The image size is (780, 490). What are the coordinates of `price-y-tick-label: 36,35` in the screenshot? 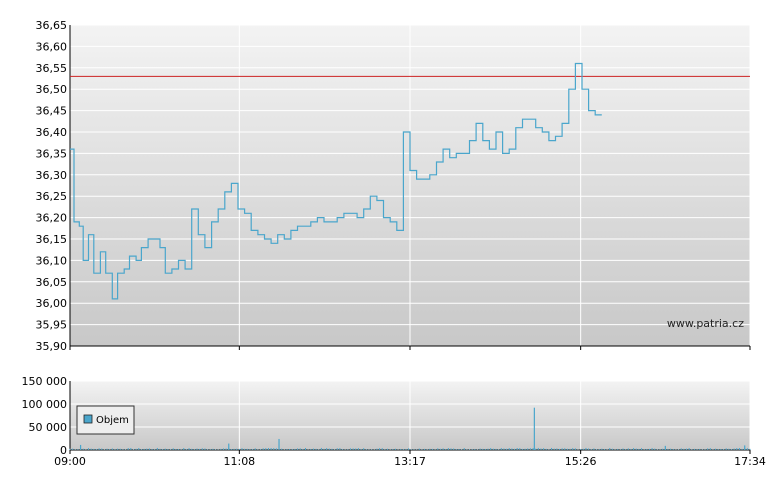 It's located at (52, 153).